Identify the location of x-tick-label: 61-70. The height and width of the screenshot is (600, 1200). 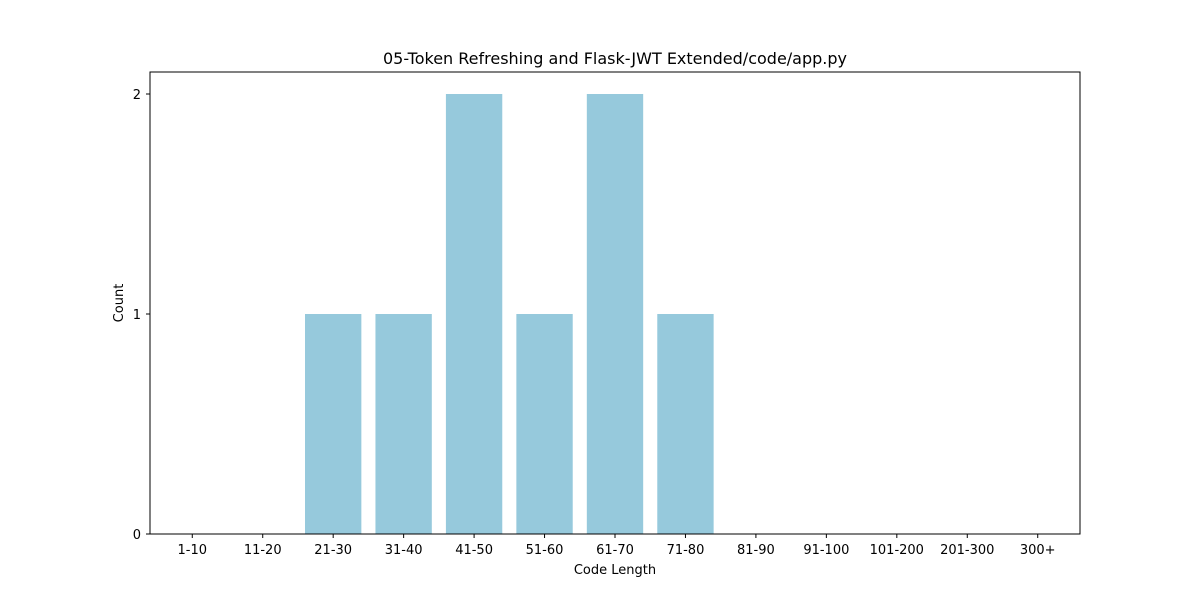
(615, 550).